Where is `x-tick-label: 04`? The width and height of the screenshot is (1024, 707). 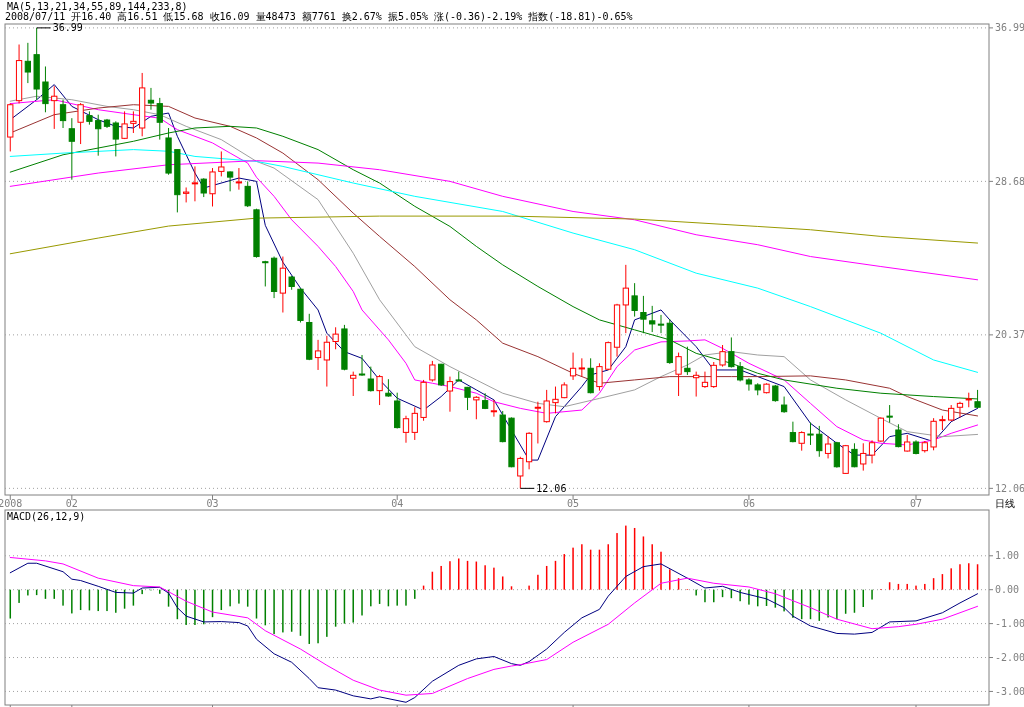 x-tick-label: 04 is located at coordinates (397, 503).